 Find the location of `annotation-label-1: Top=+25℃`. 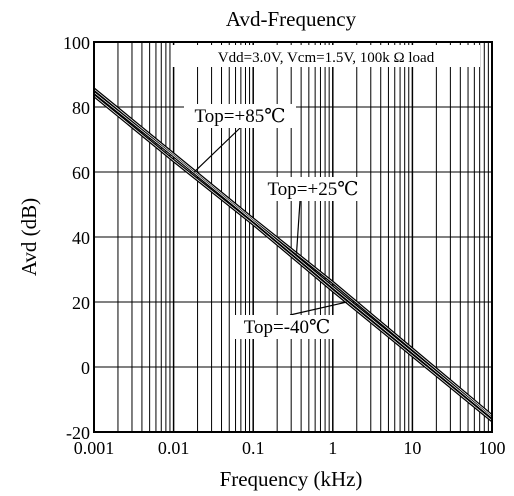

annotation-label-1: Top=+25℃ is located at coordinates (313, 189).